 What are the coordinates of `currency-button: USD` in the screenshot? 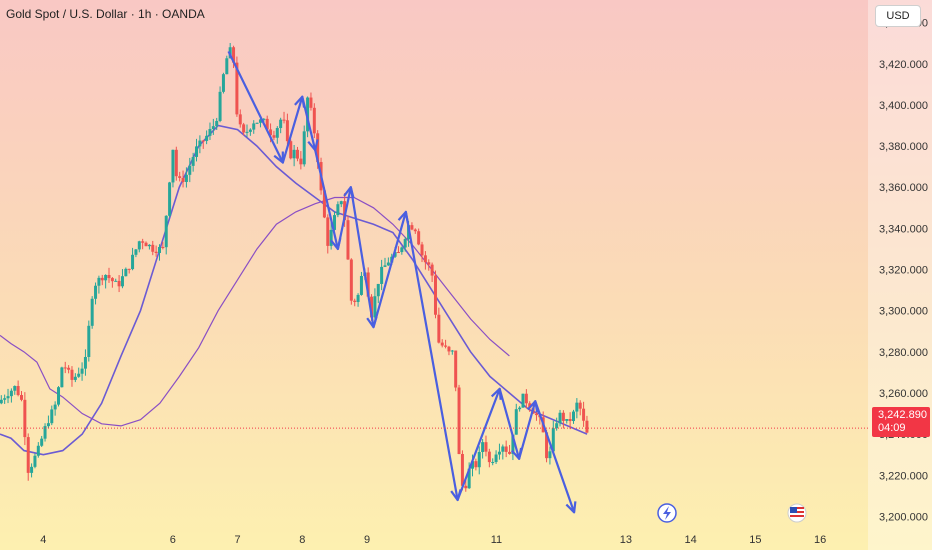 It's located at (898, 16).